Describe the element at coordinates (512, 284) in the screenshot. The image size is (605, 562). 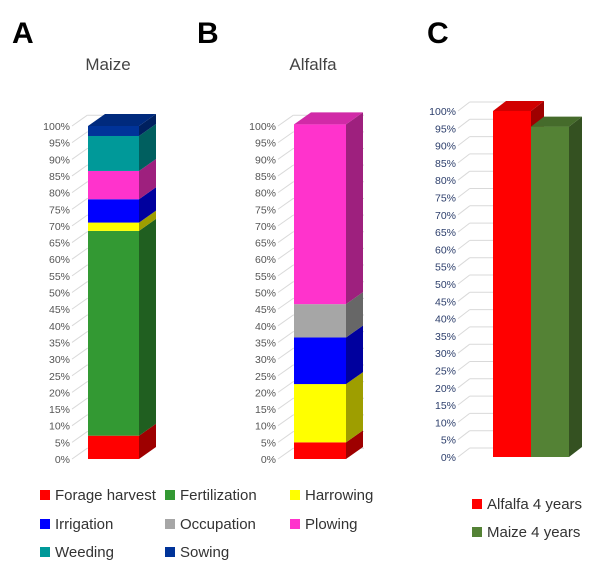
I see `bar-alfalfa-4-years-front` at that location.